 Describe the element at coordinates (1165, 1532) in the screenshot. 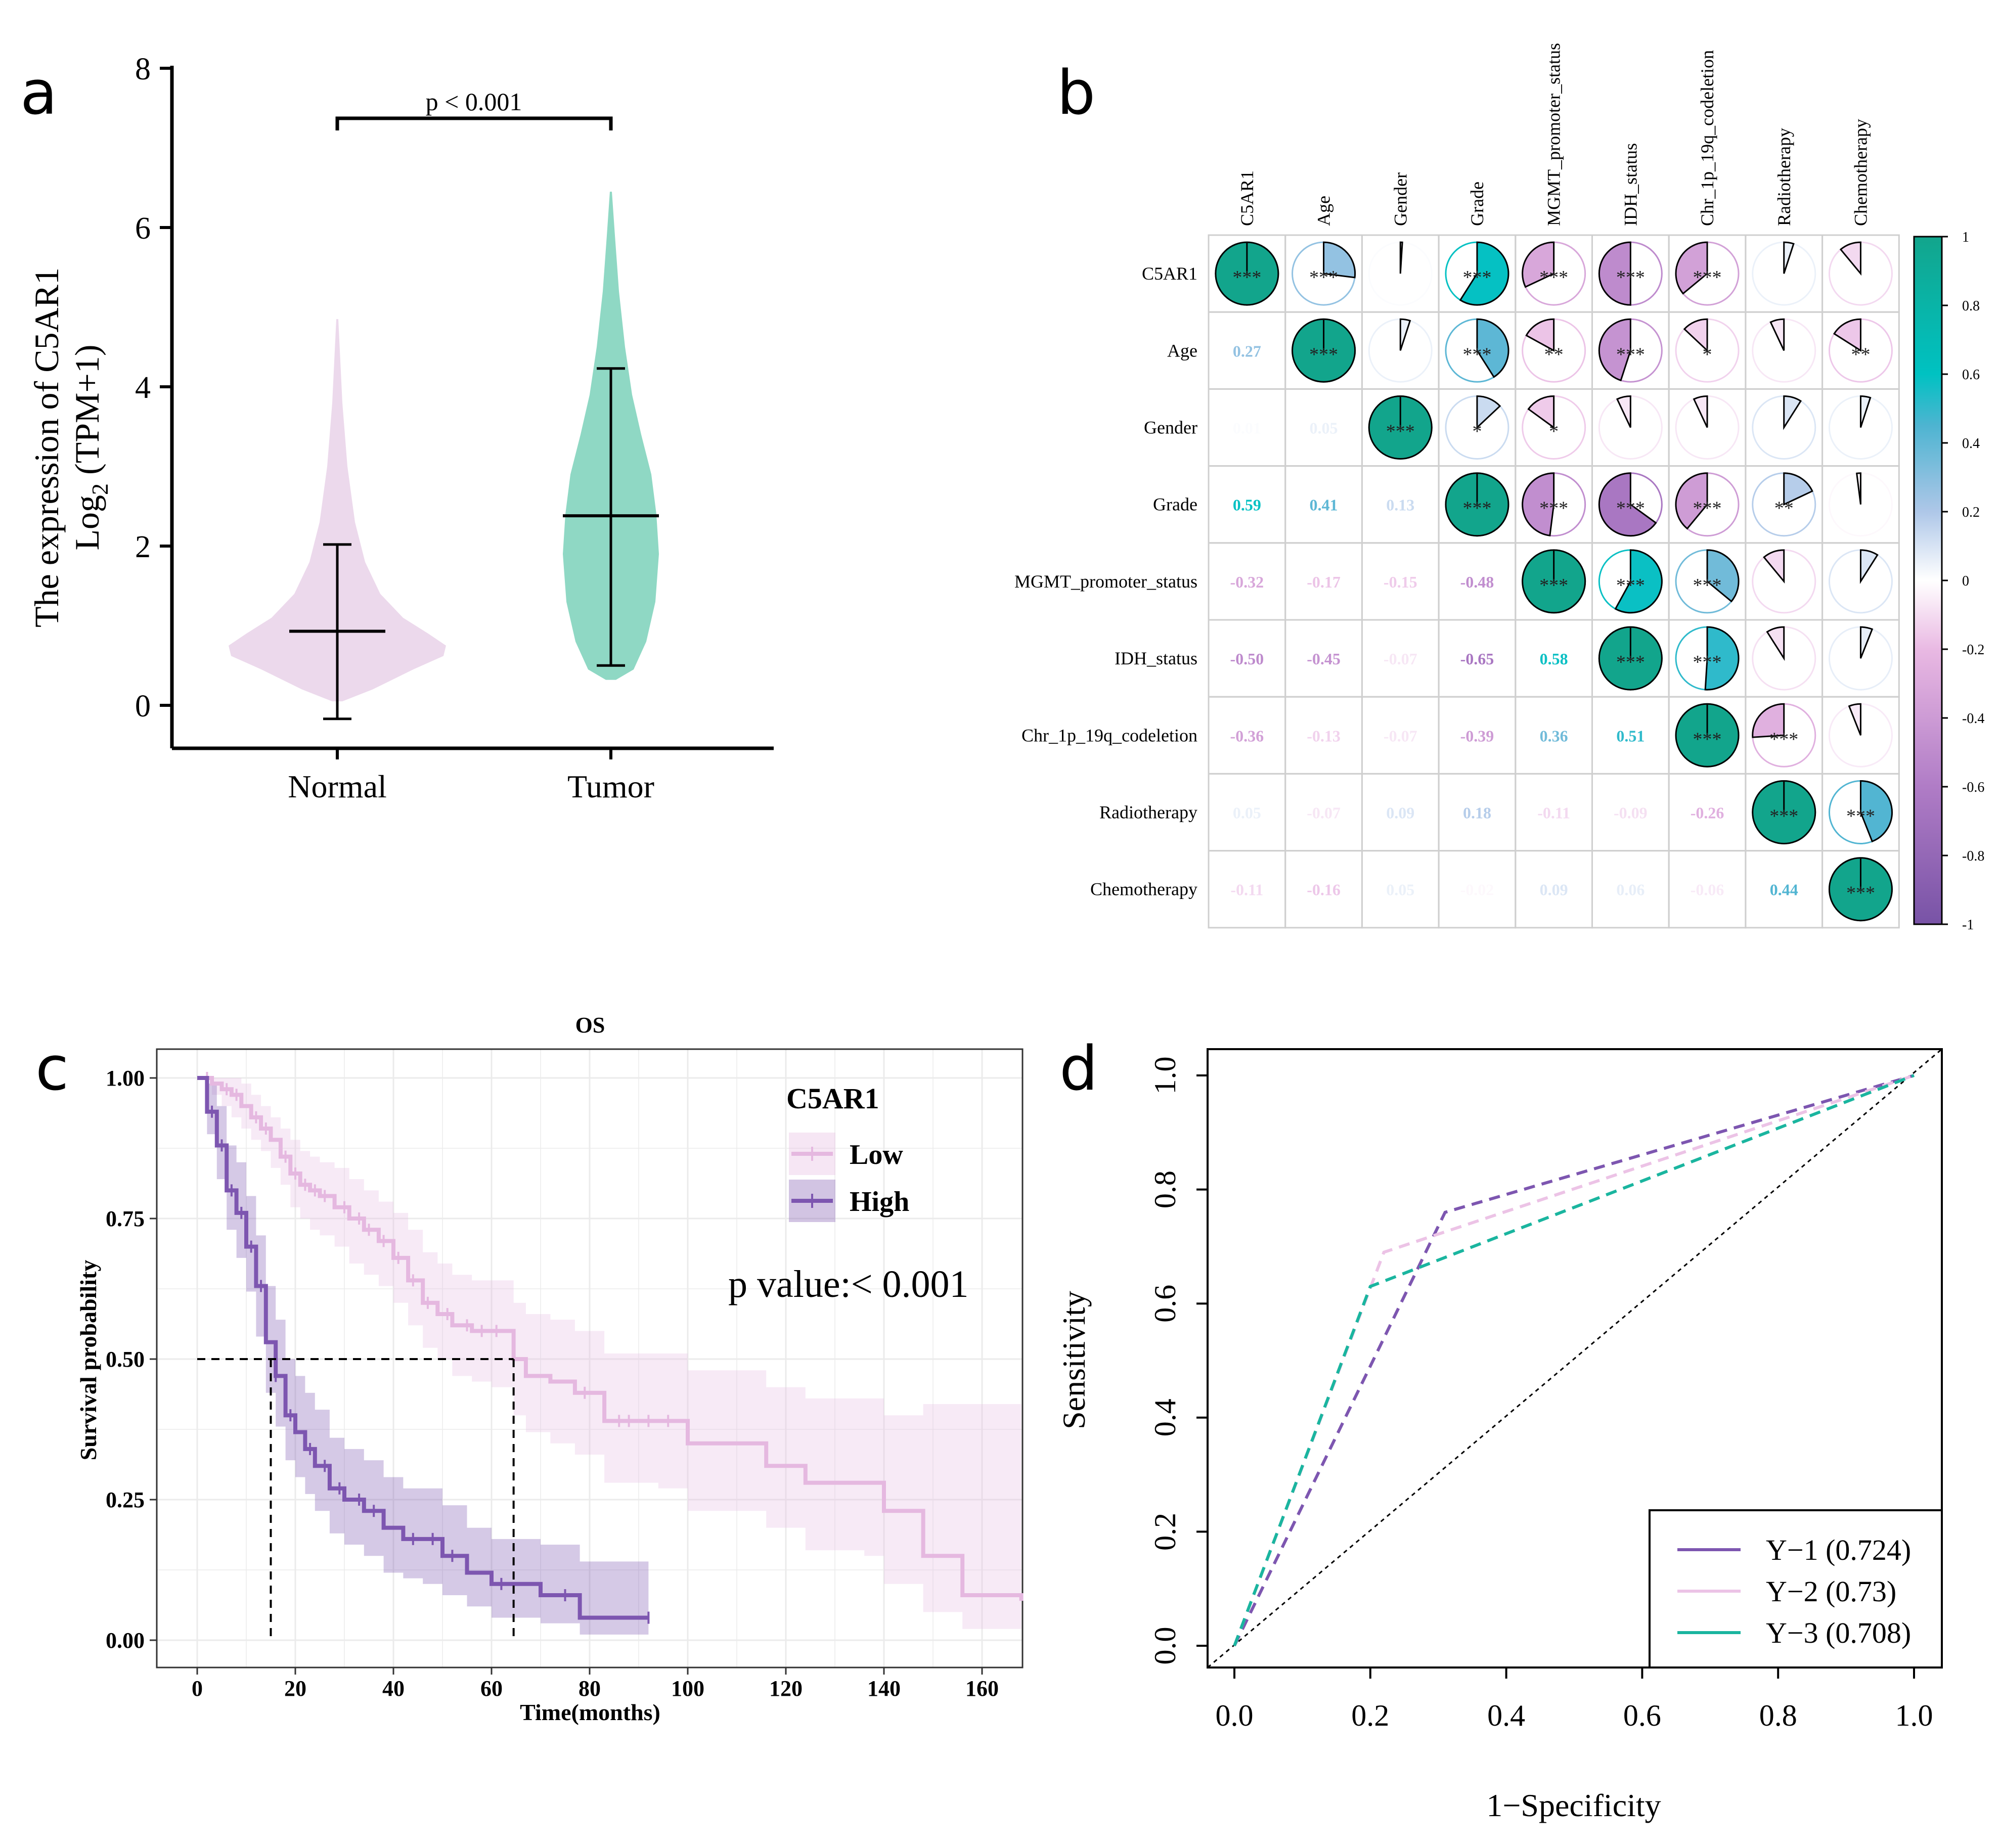

I see `y-tick-label: 0.2` at that location.